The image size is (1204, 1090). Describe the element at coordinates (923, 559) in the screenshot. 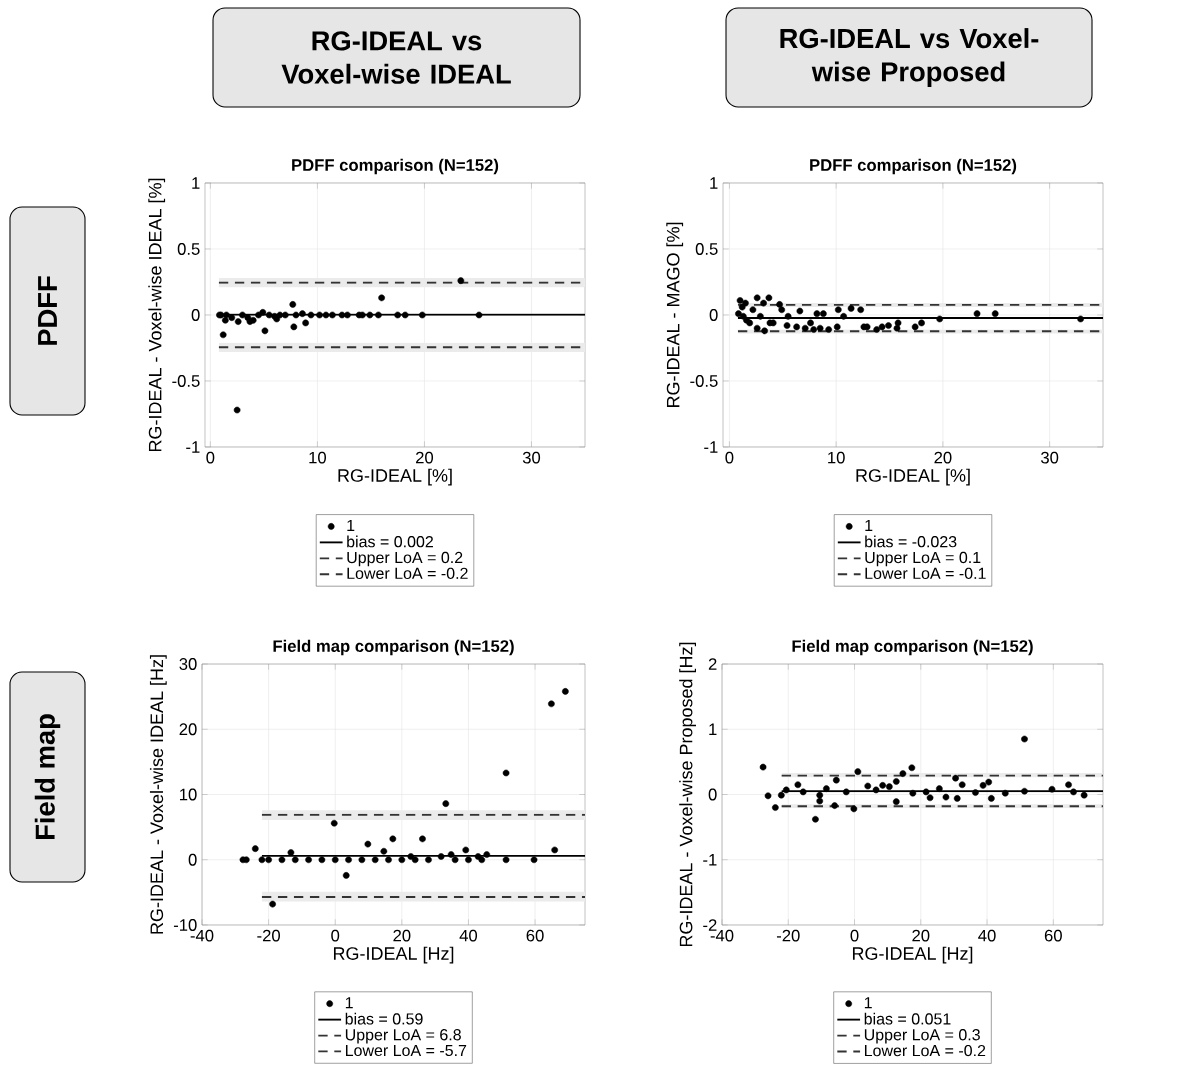

I see `legend-label: Upper LoA = 0.1` at that location.